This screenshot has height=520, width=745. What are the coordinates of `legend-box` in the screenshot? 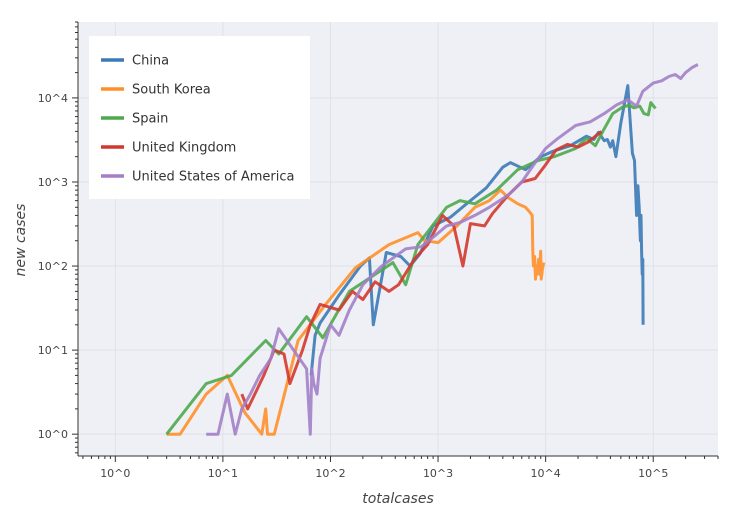 It's located at (199, 117).